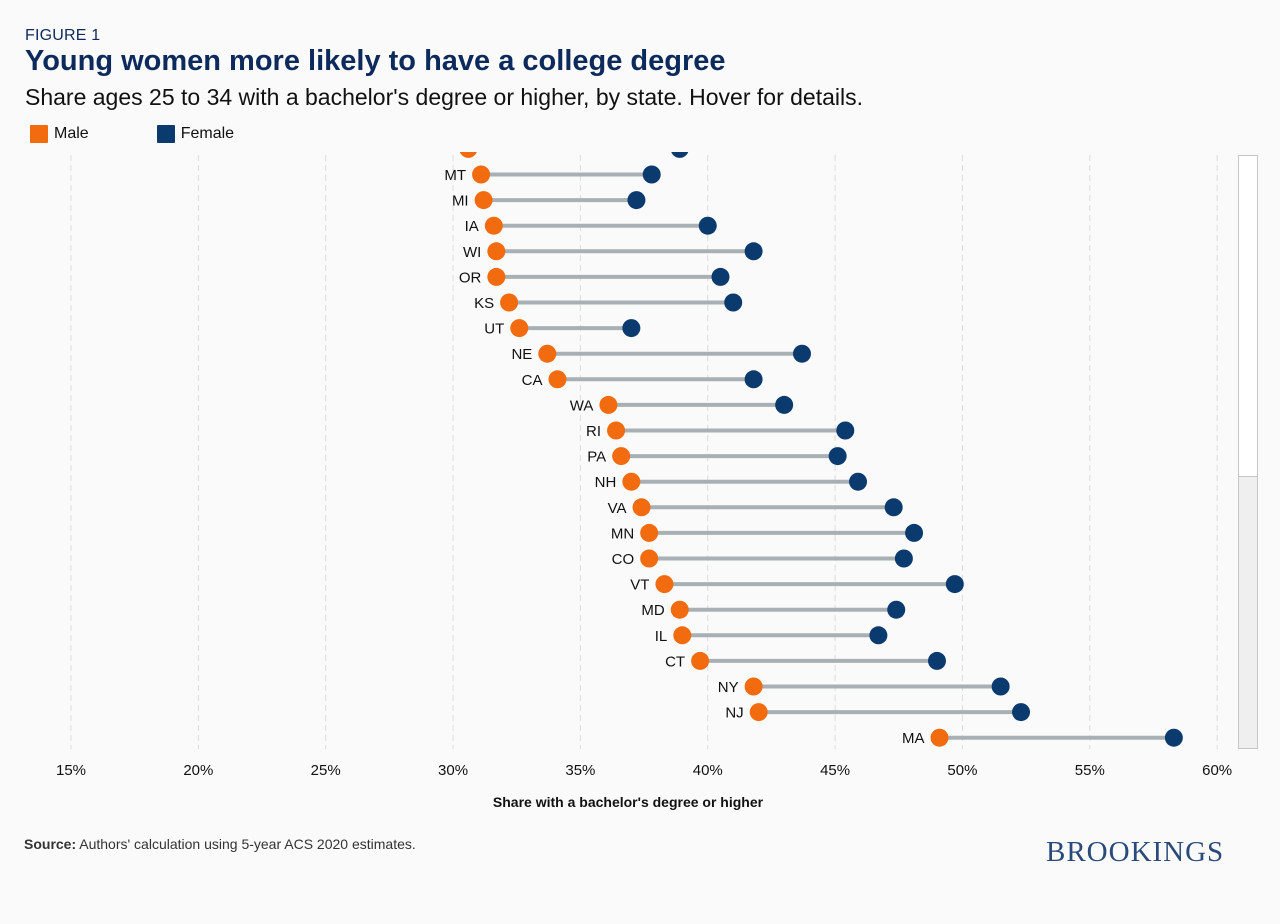  Describe the element at coordinates (652, 610) in the screenshot. I see `state-label: MD` at that location.